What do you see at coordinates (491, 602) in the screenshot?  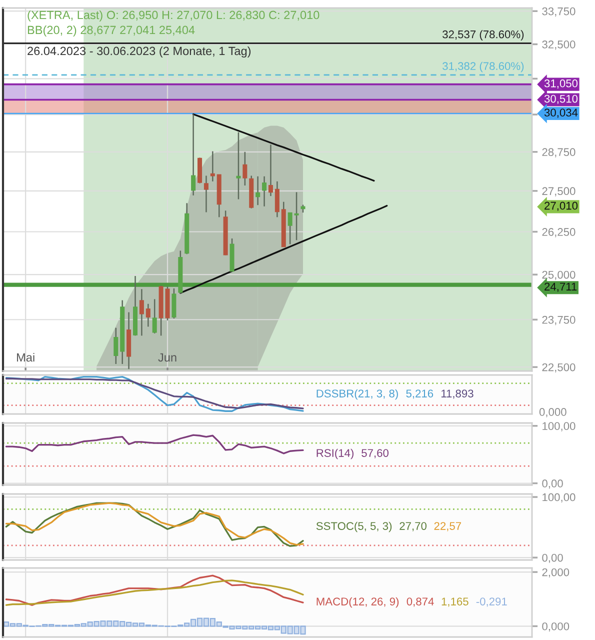 I see `annotation: -0,291` at bounding box center [491, 602].